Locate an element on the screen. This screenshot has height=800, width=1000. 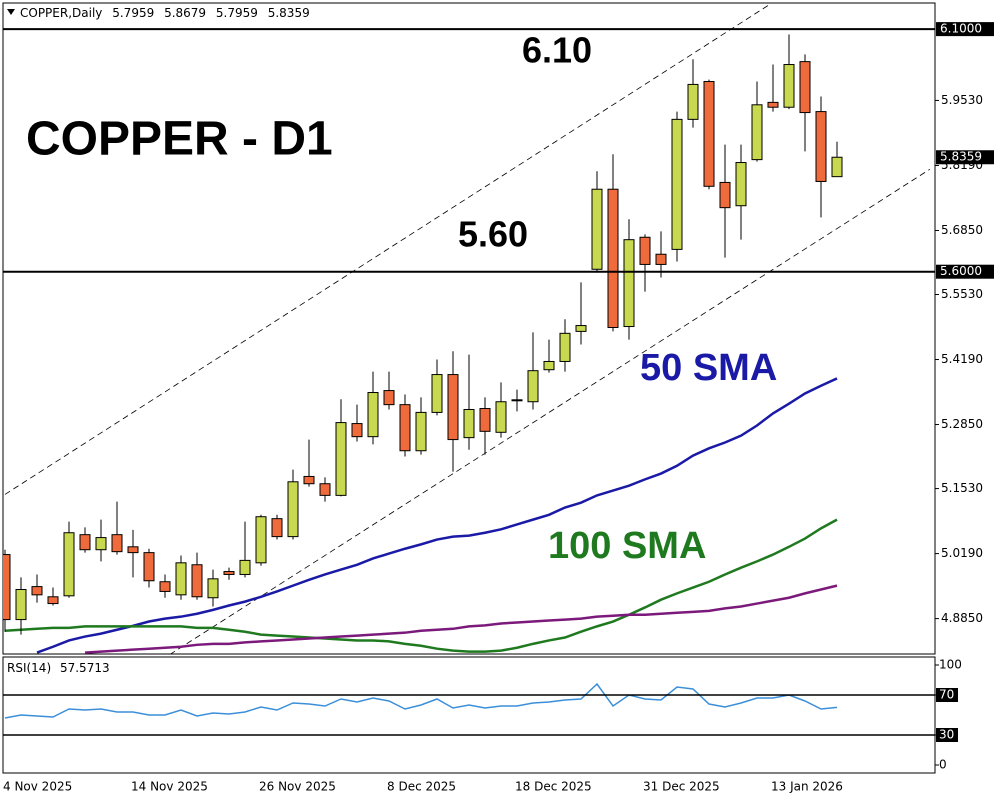
symbol: COPPER,Daily is located at coordinates (61, 13).